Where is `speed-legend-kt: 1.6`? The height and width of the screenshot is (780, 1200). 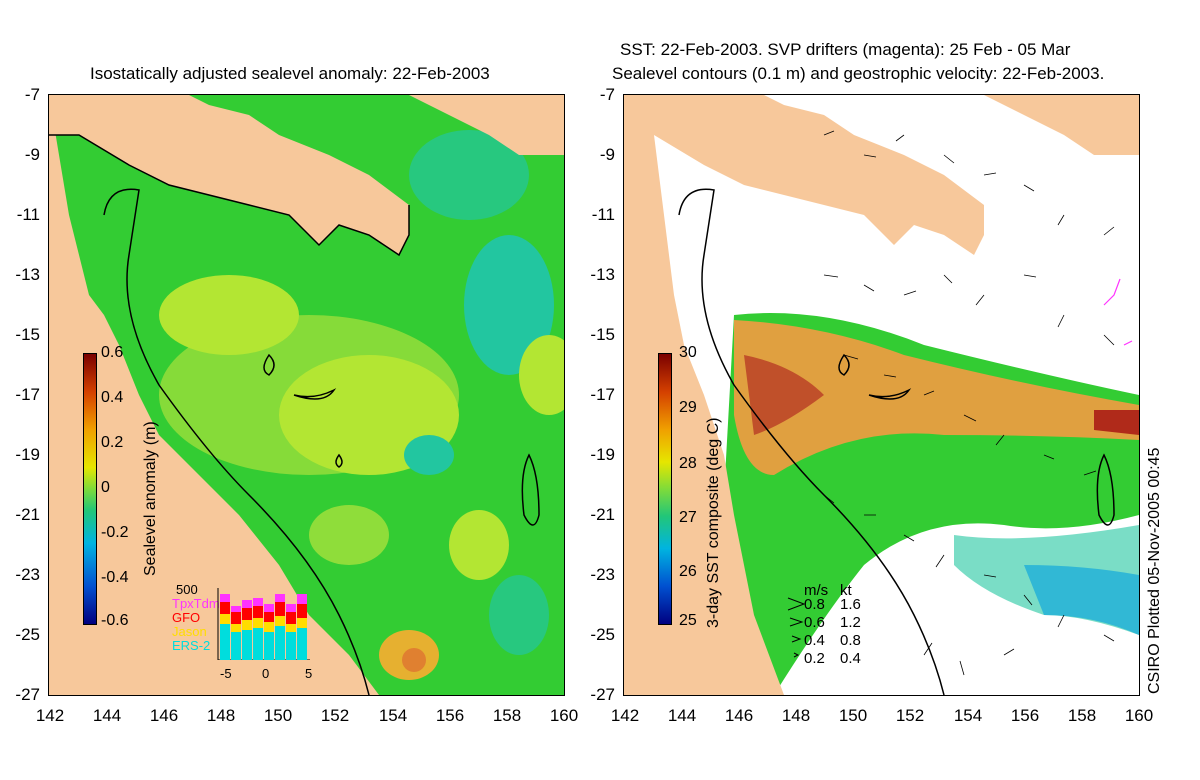
speed-legend-kt: 1.6 is located at coordinates (850, 604).